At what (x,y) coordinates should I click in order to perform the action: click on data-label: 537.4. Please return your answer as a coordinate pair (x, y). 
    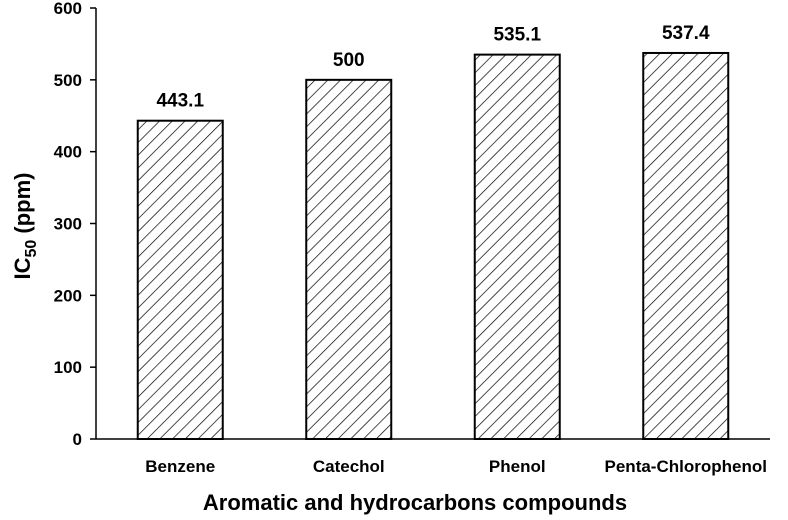
    Looking at the image, I should click on (686, 33).